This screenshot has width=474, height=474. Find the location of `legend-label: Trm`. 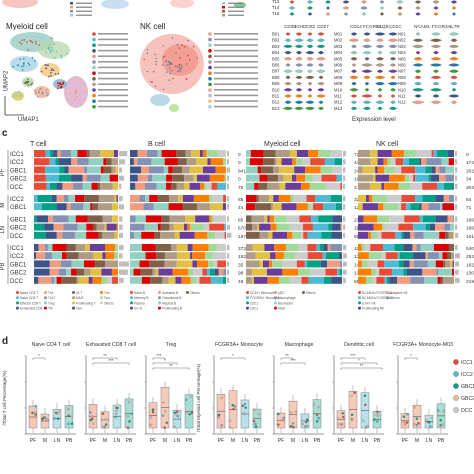

legend-label: Trm is located at coordinates (107, 293).